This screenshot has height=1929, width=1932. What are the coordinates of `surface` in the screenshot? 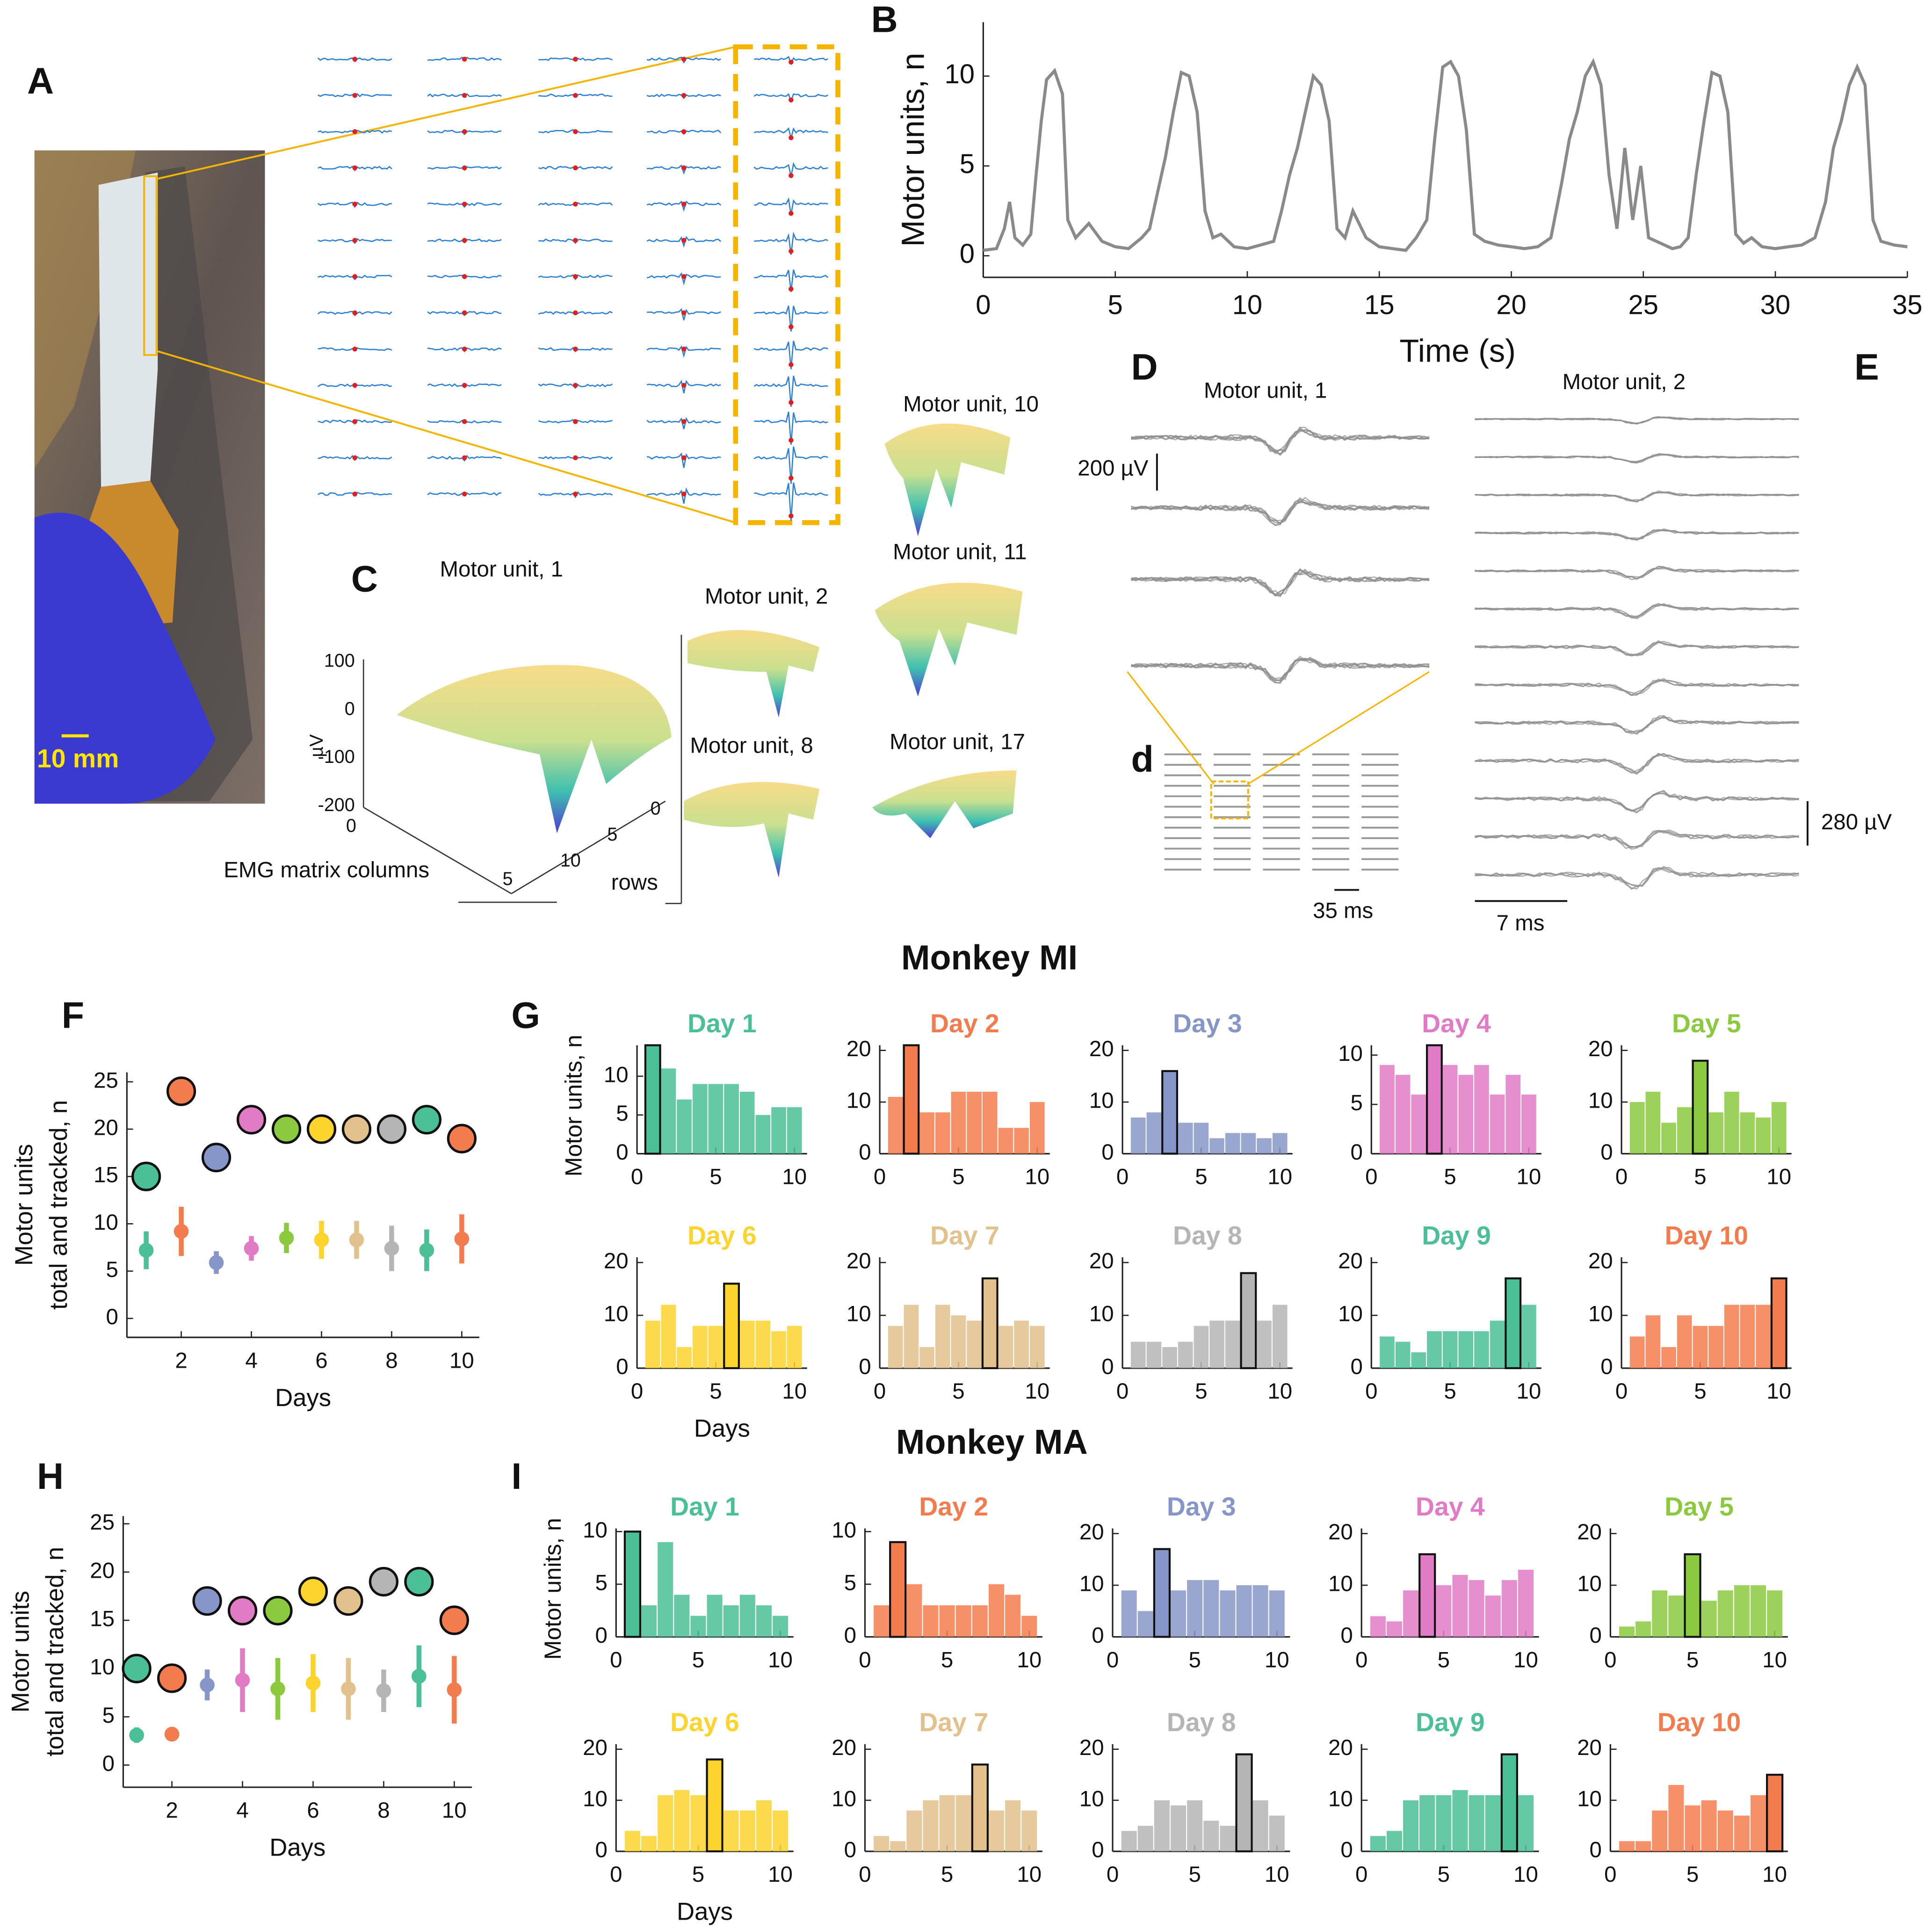 It's located at (753, 674).